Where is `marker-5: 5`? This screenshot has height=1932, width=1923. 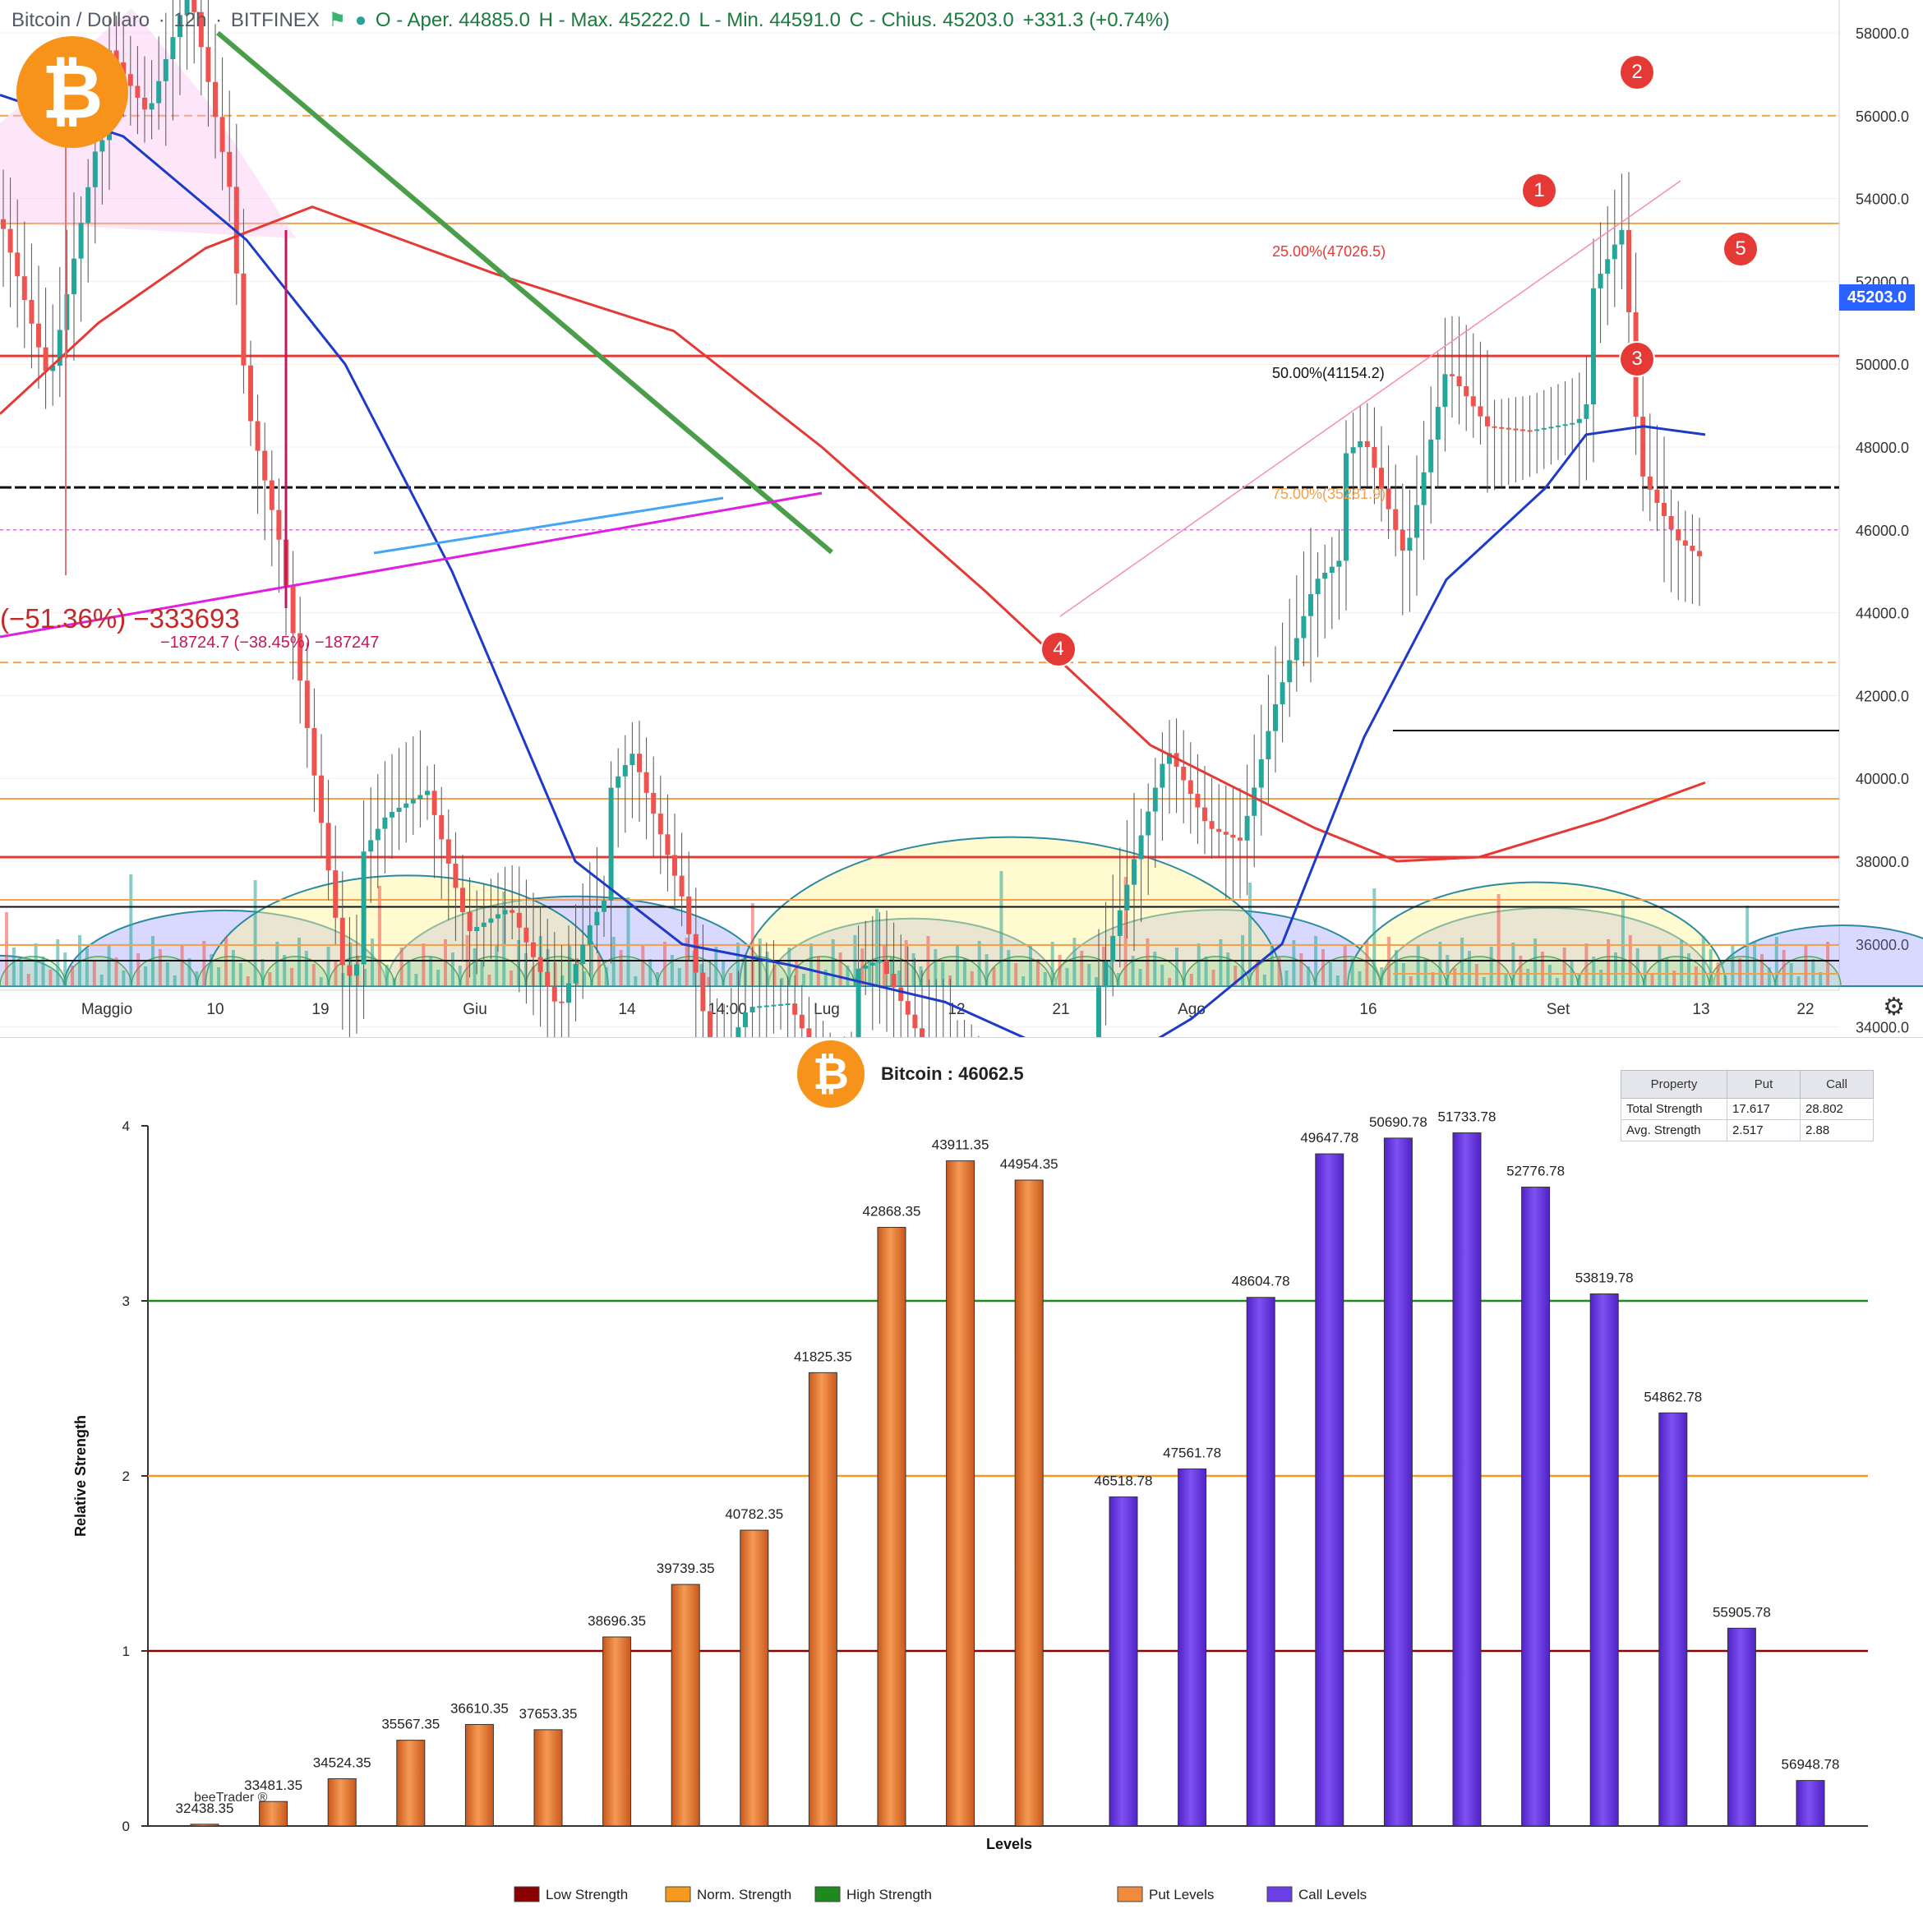 marker-5: 5 is located at coordinates (1741, 249).